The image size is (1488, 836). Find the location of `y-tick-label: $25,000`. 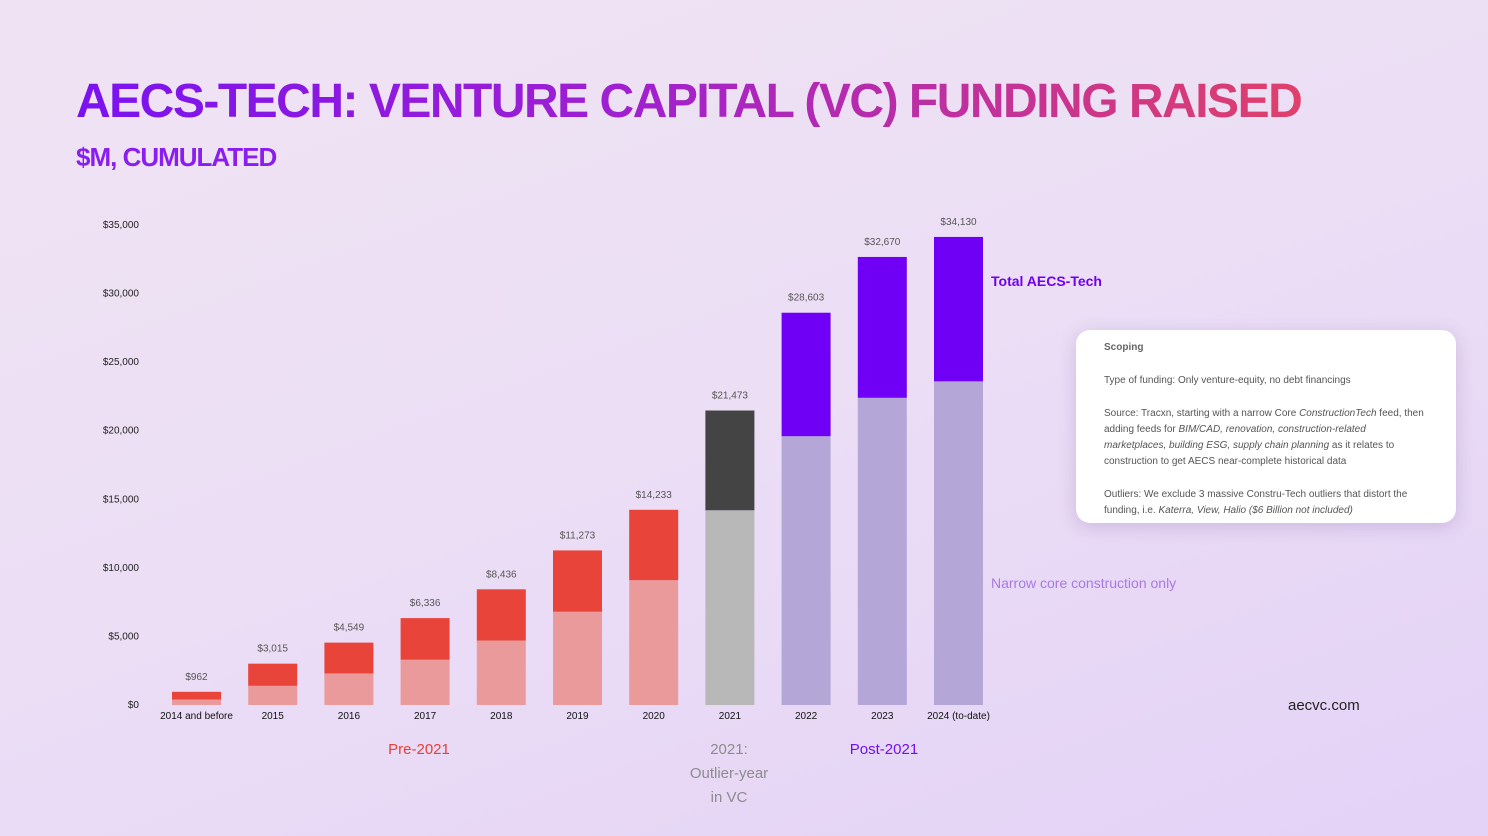

y-tick-label: $25,000 is located at coordinates (121, 362).